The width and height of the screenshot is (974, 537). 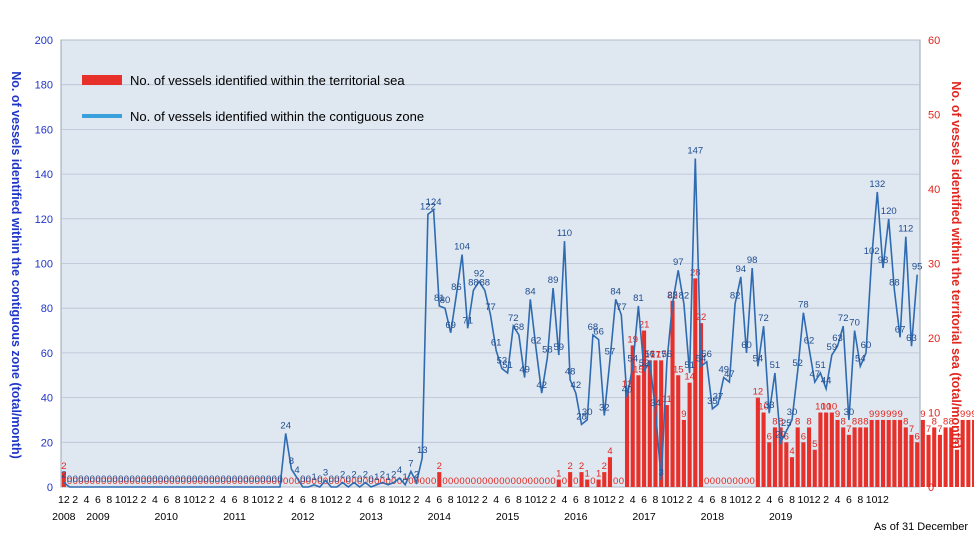 I want to click on left-tick-label: 160, so click(x=44, y=130).